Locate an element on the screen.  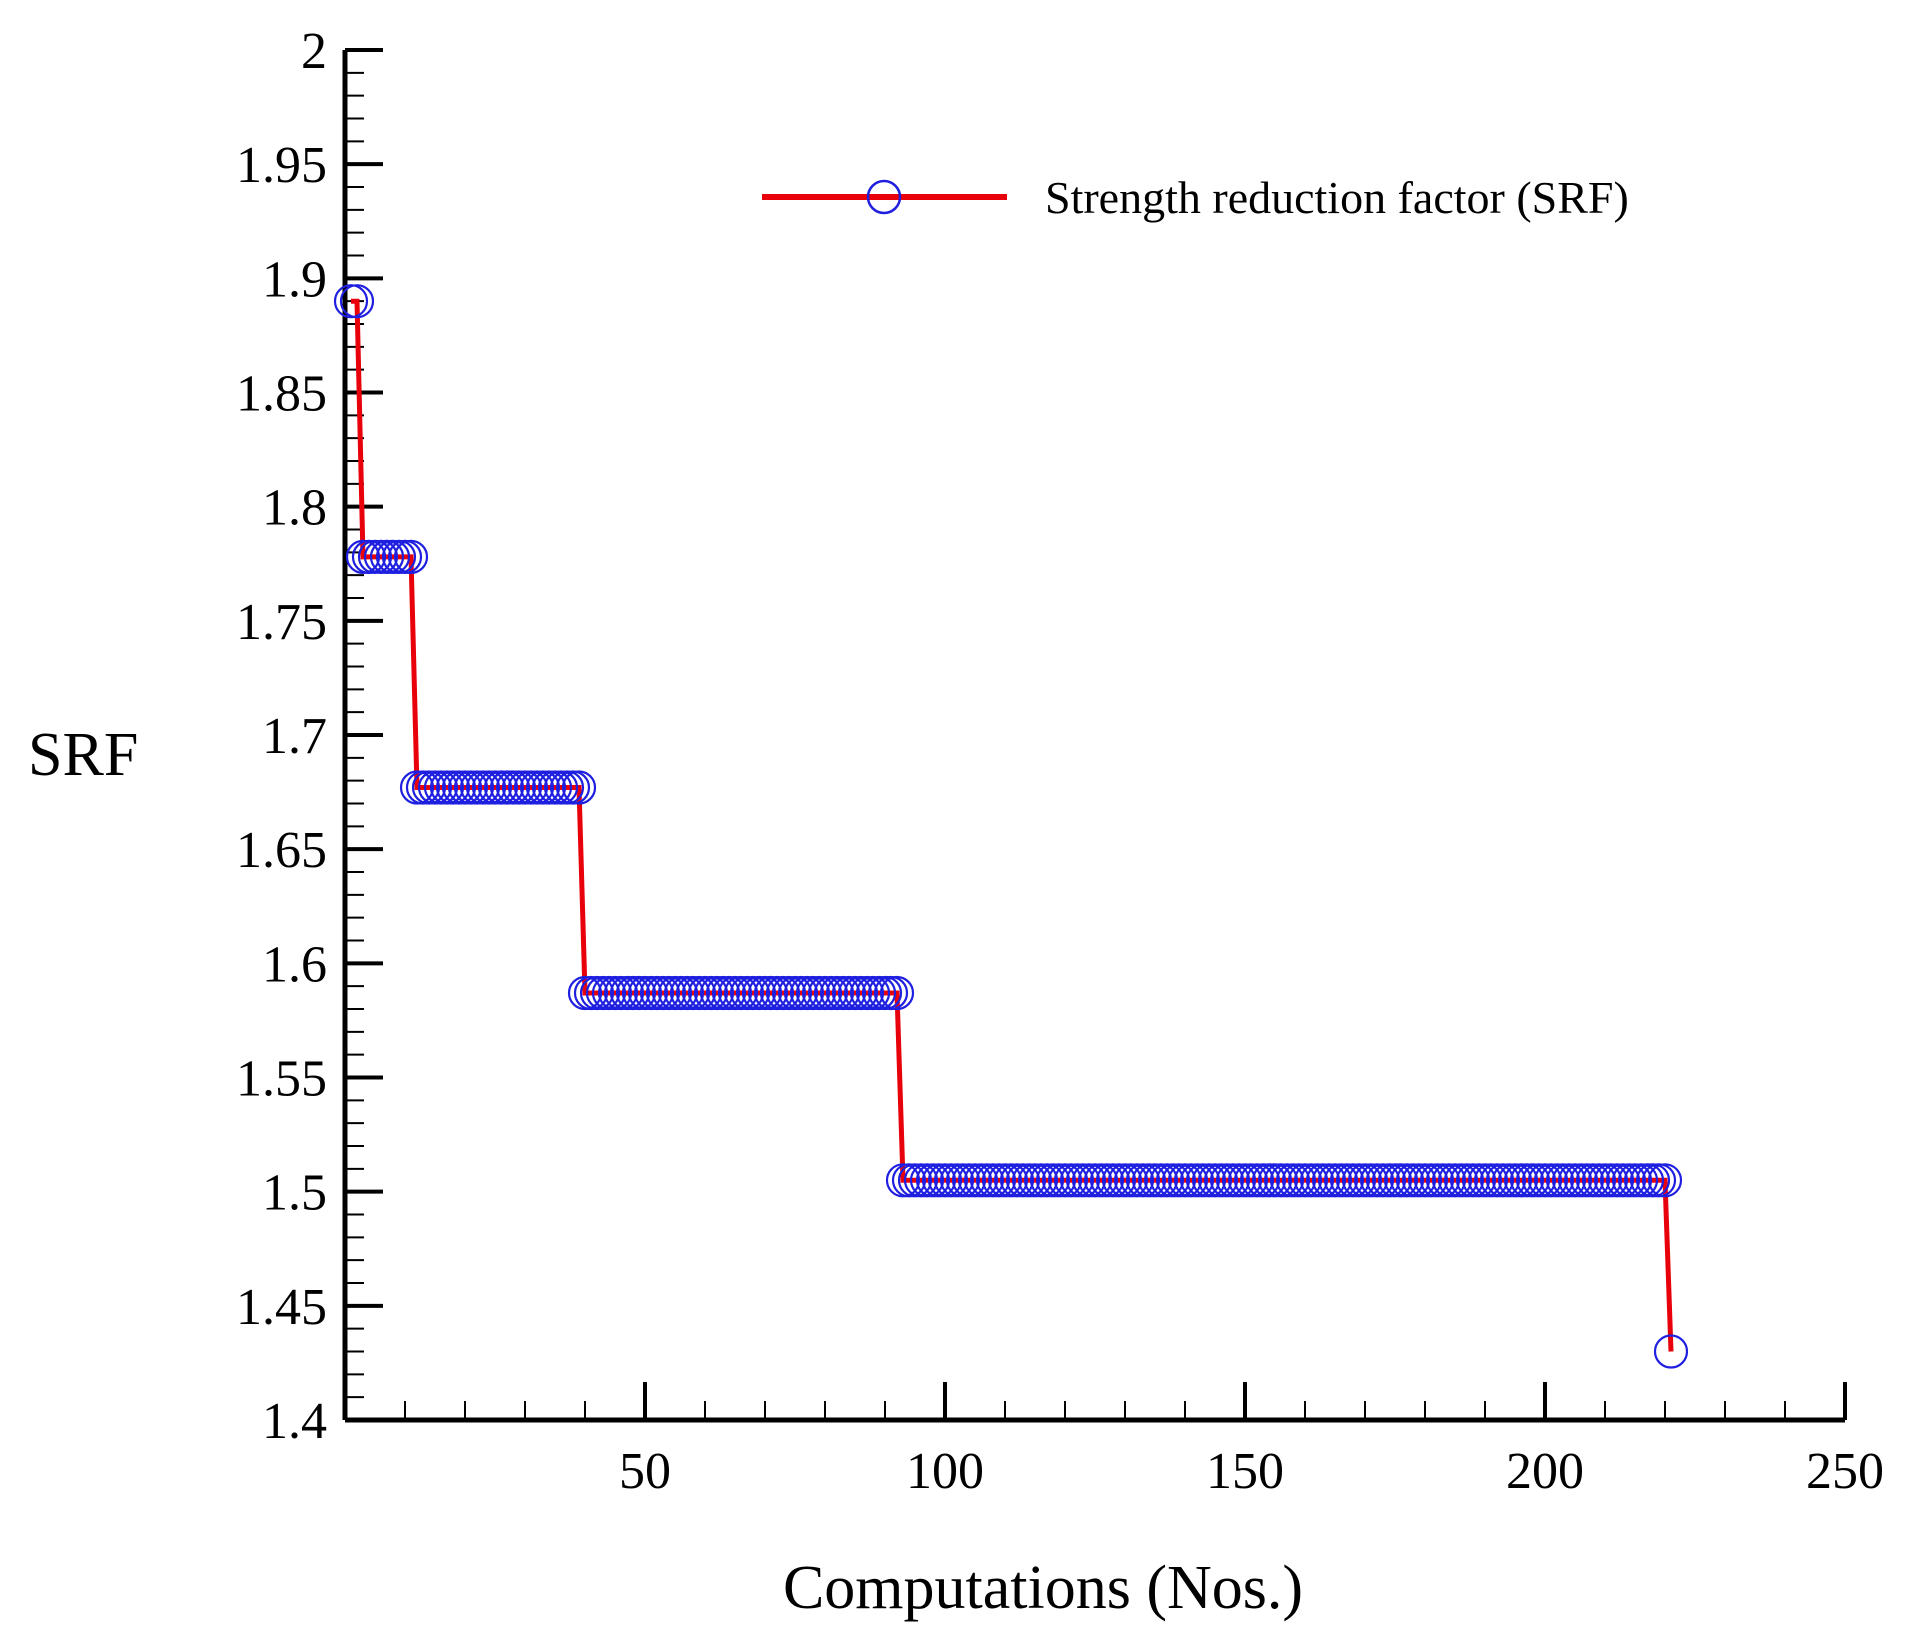
legend-marker-swatch is located at coordinates (884, 197).